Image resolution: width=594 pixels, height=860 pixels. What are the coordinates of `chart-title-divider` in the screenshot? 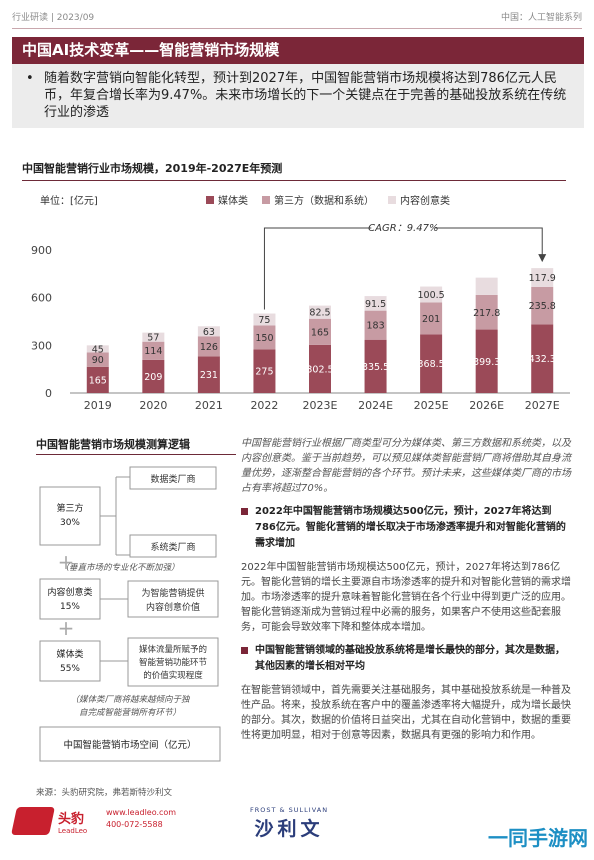 It's located at (294, 180).